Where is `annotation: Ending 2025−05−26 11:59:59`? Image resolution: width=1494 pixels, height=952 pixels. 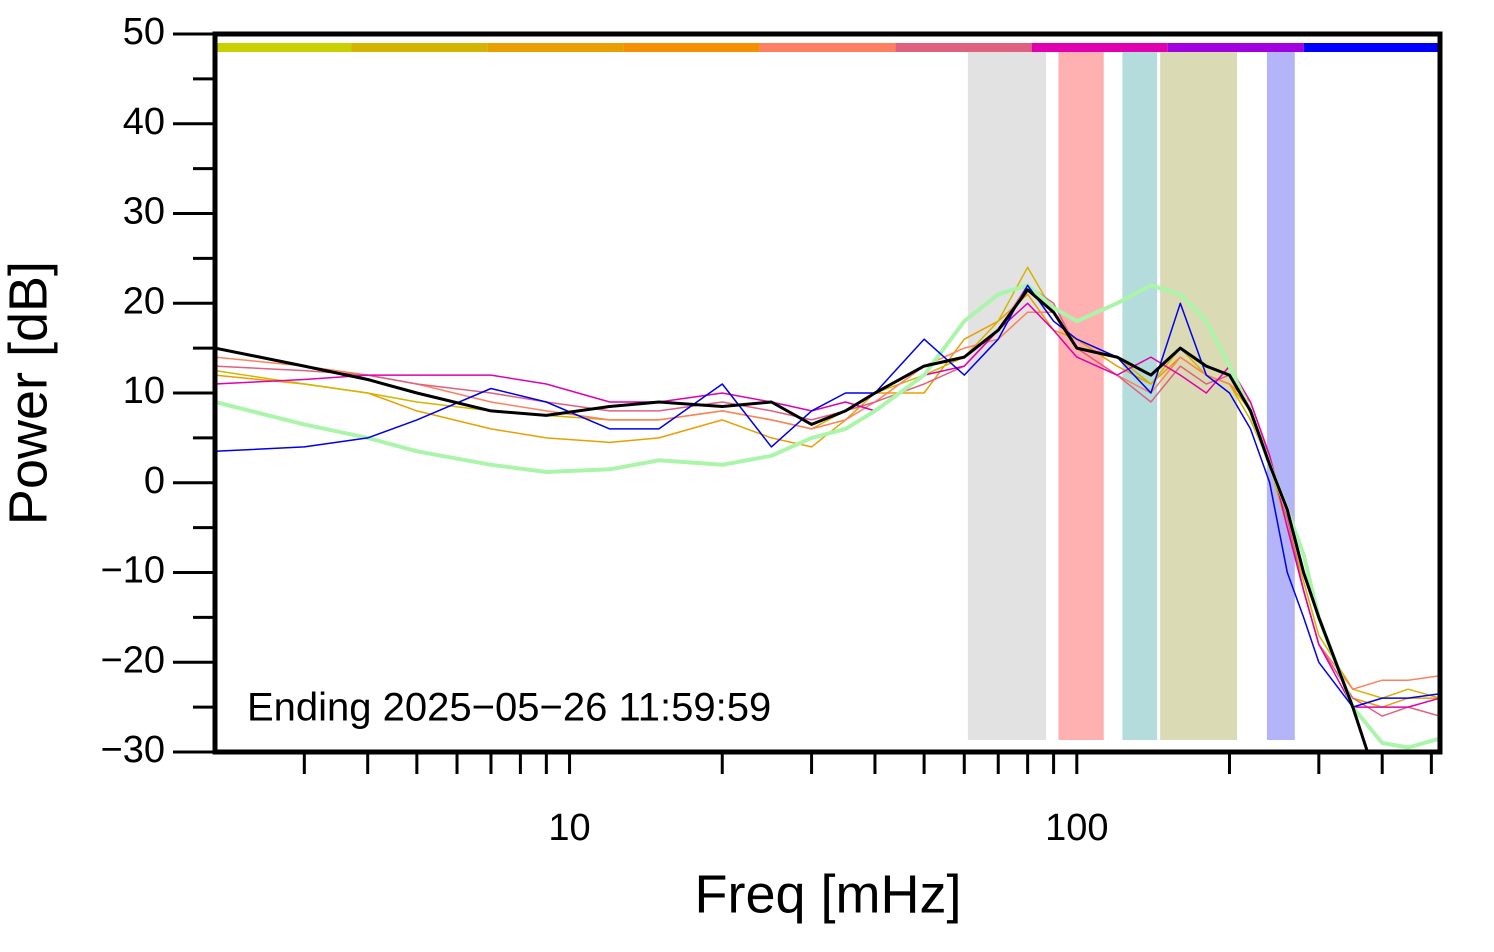
annotation: Ending 2025−05−26 11:59:59 is located at coordinates (509, 708).